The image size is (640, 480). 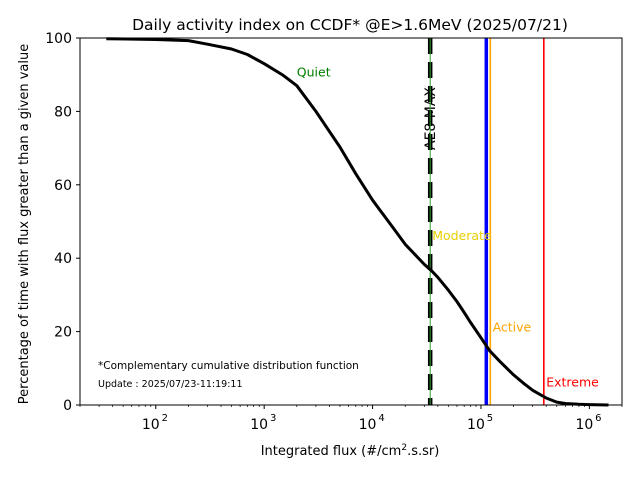 What do you see at coordinates (63, 333) in the screenshot?
I see `y-tick-label: 20` at bounding box center [63, 333].